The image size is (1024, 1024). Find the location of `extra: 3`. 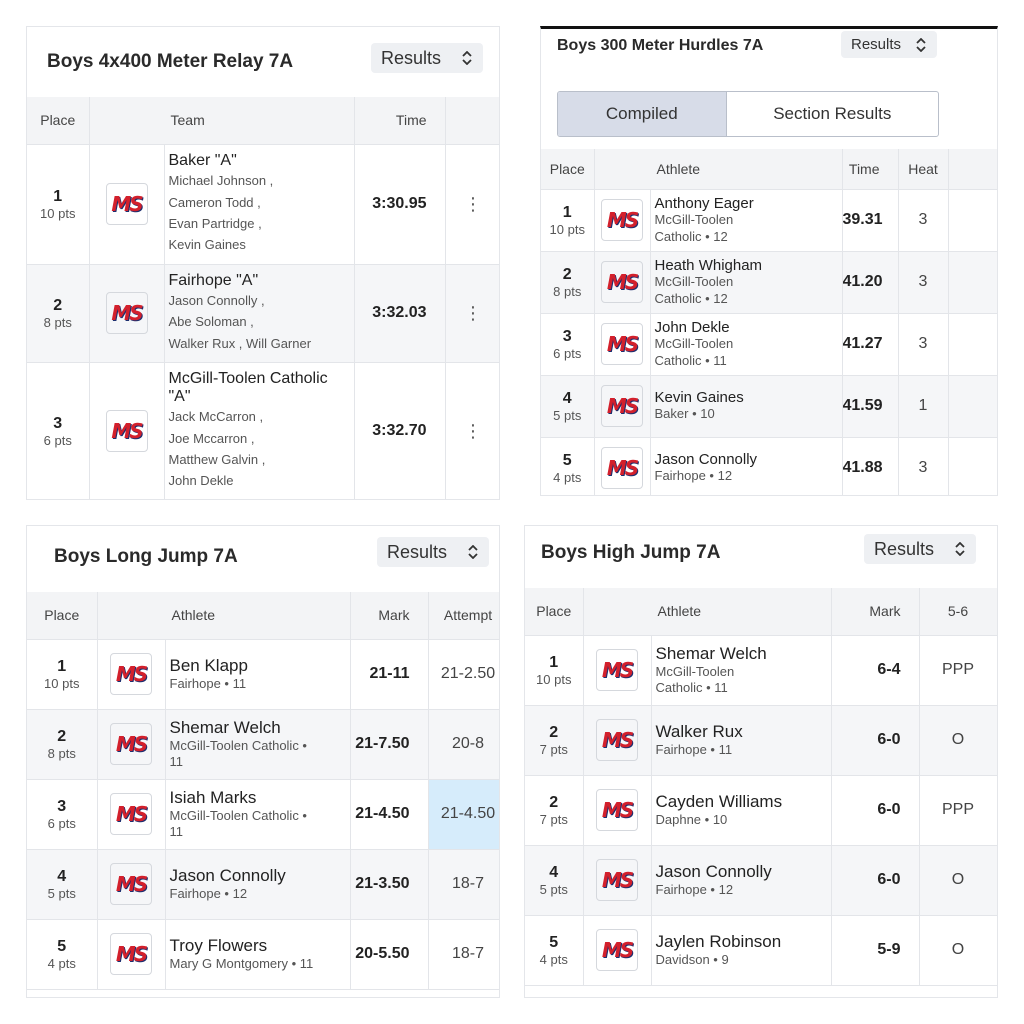

extra: 3 is located at coordinates (923, 344).